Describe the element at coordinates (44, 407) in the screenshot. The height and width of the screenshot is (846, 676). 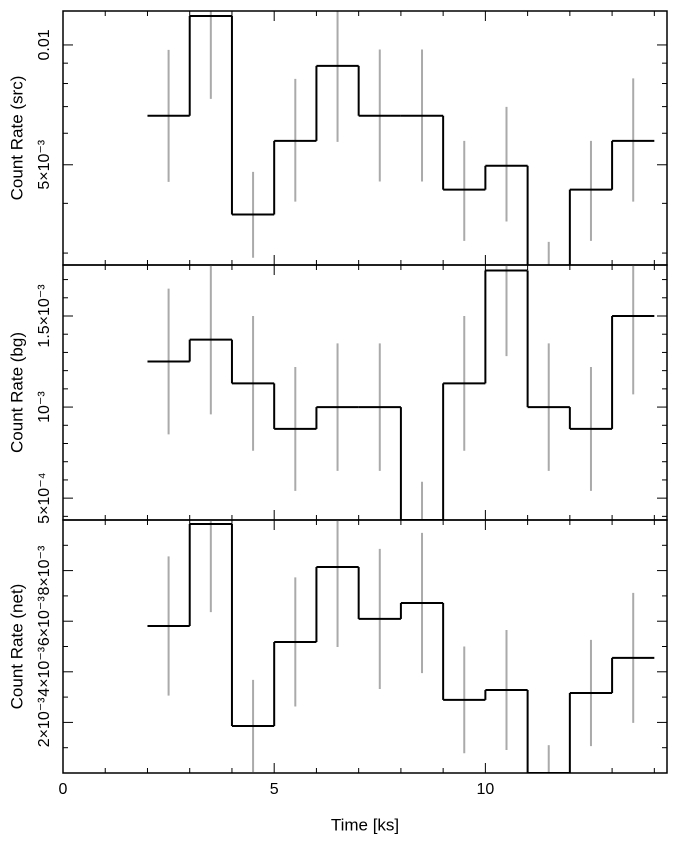
I see `y-tick-label: 10⁻³` at that location.